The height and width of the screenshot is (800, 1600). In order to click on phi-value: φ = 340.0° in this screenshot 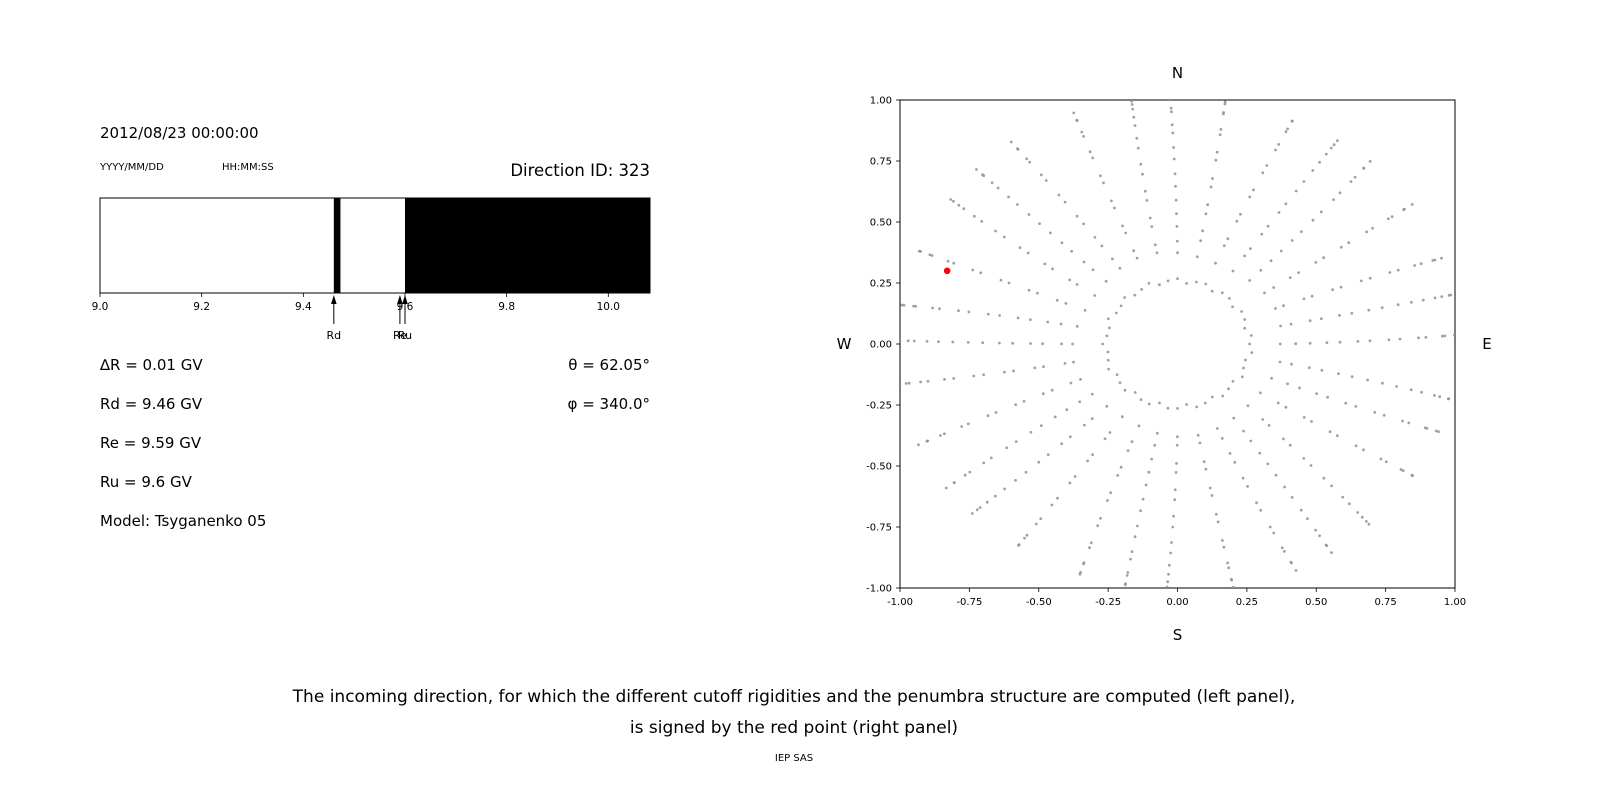, I will do `click(608, 404)`.